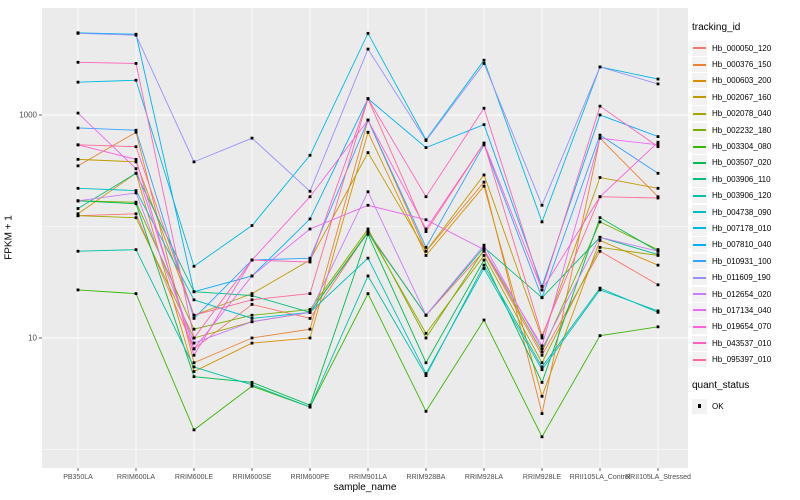  I want to click on legend-entry-Hb_017134_040: Hb_017134_040, so click(745, 310).